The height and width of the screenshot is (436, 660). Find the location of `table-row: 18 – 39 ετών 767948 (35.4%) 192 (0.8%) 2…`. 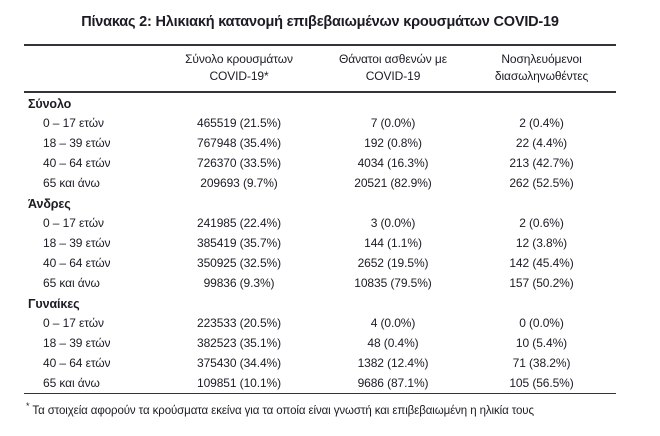

table-row: 18 – 39 ετών 767948 (35.4%) 192 (0.8%) 2… is located at coordinates (320, 143).